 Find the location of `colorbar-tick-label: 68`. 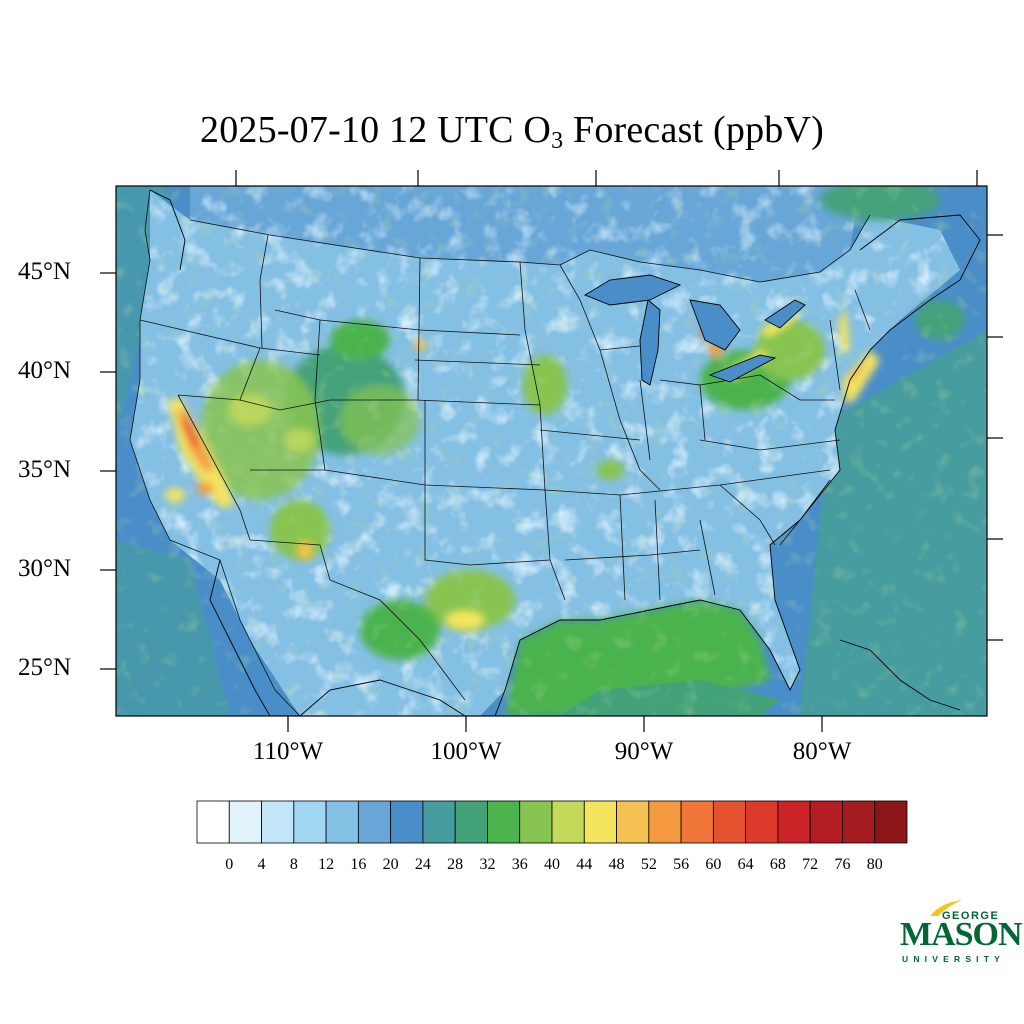

colorbar-tick-label: 68 is located at coordinates (777, 864).